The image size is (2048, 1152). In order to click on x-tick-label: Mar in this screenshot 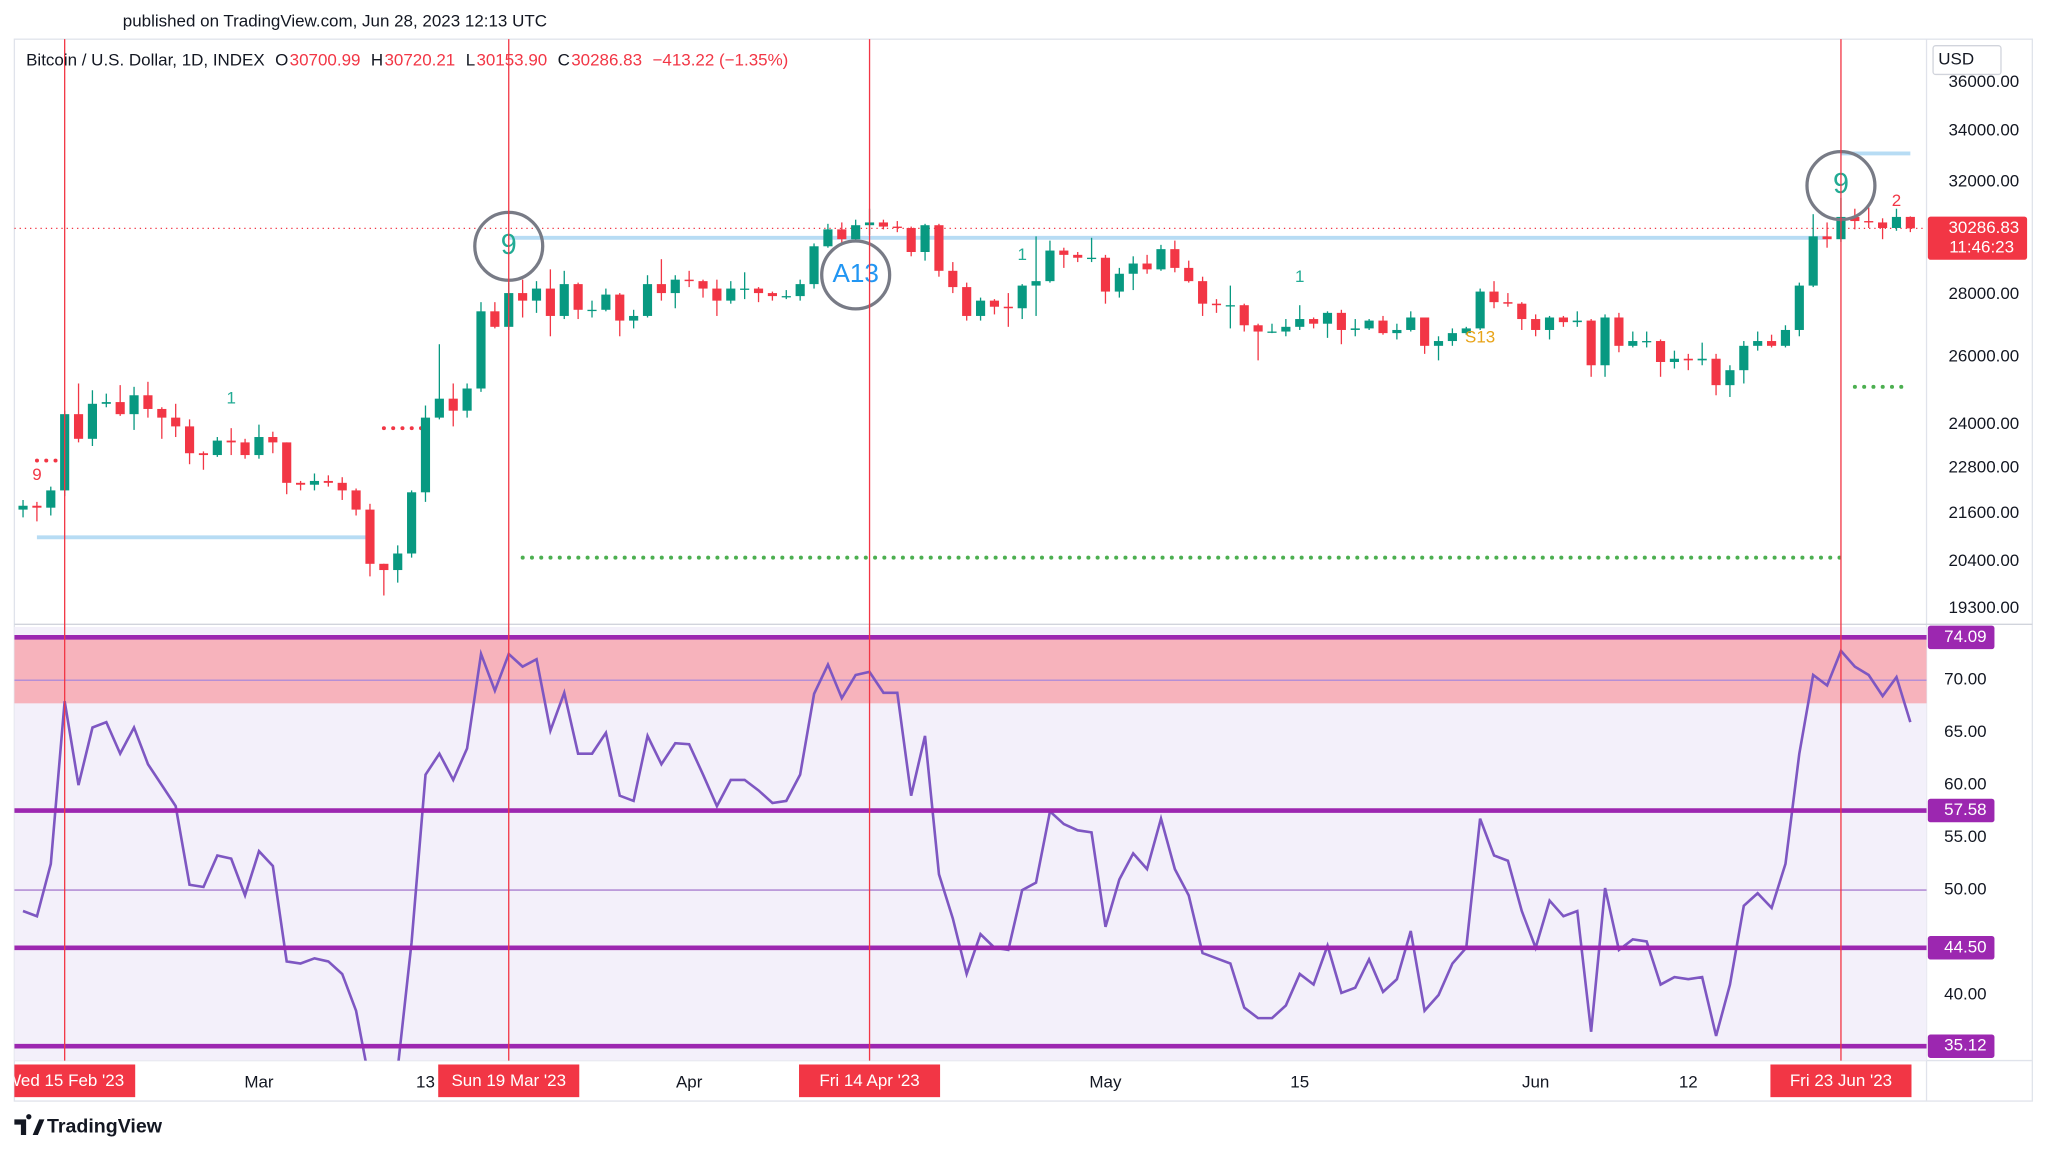, I will do `click(259, 1081)`.